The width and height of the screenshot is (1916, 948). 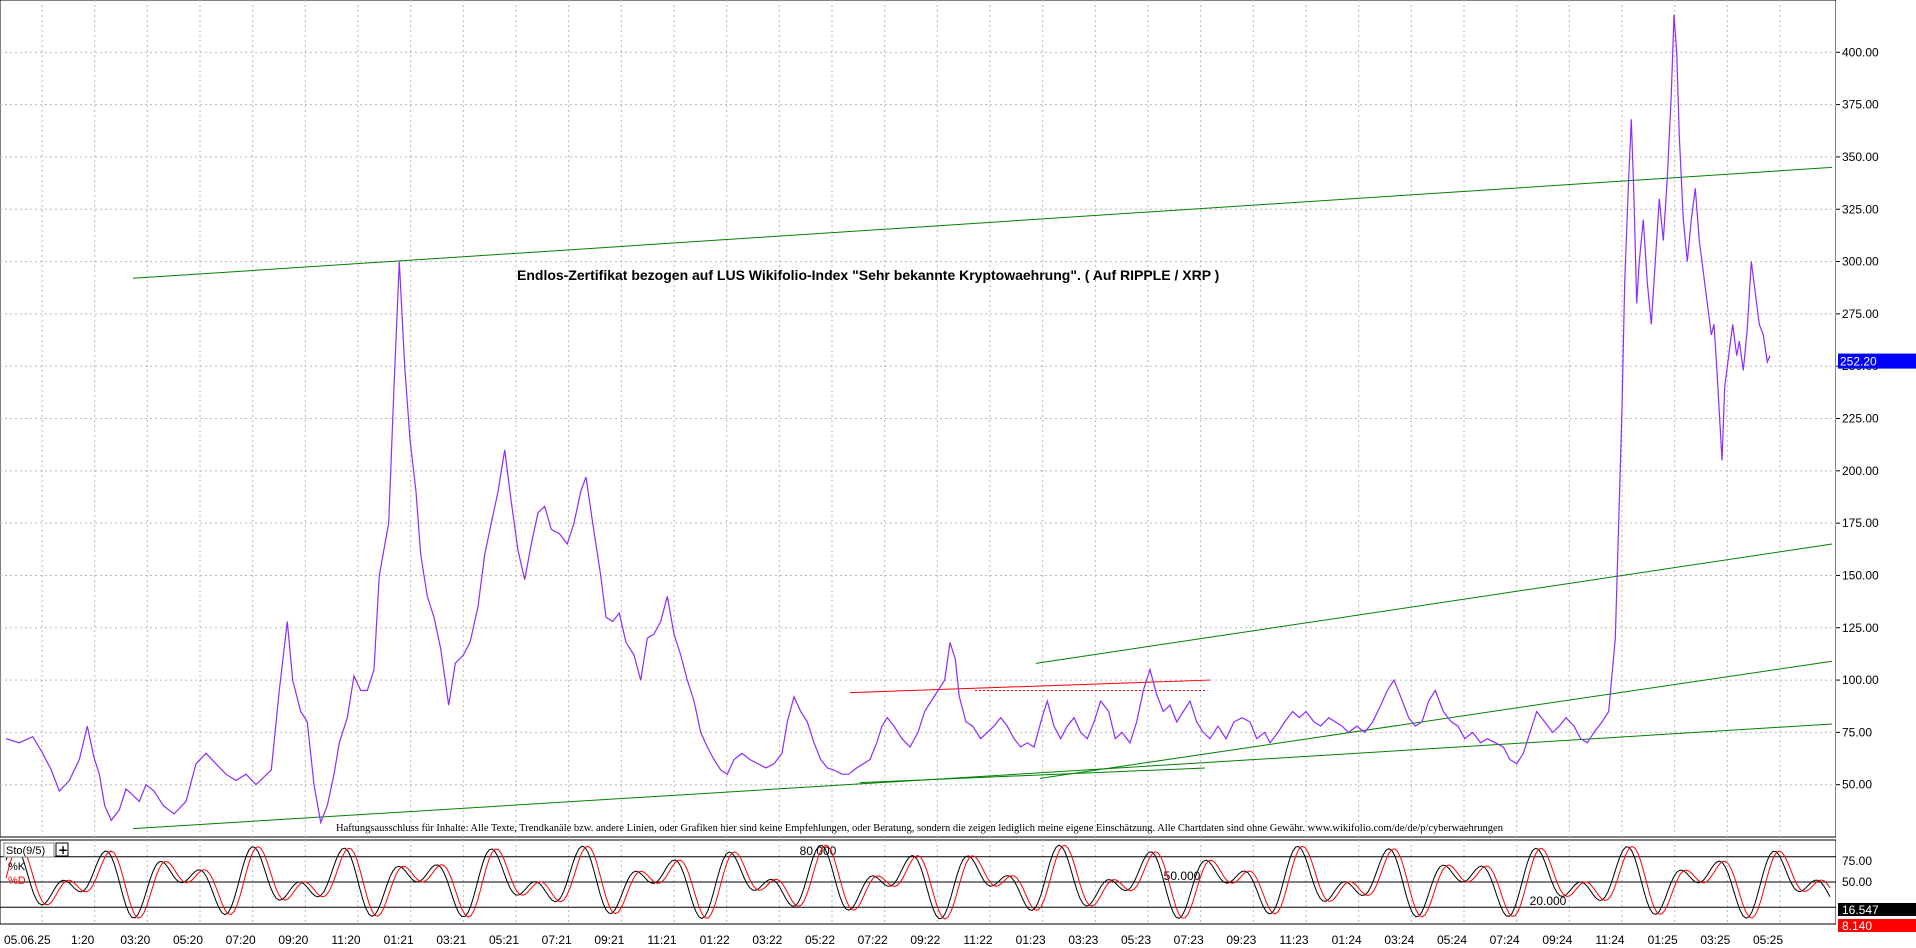 I want to click on oscillator-y-tick: 50.00, so click(x=1857, y=882).